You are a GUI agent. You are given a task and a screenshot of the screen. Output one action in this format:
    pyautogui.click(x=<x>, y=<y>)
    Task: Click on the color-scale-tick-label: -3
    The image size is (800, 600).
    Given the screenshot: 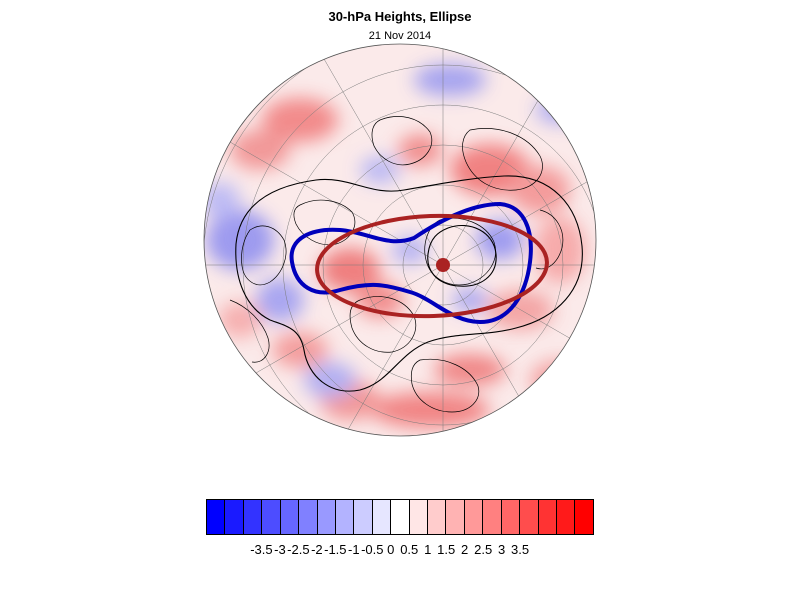 What is the action you would take?
    pyautogui.click(x=280, y=549)
    